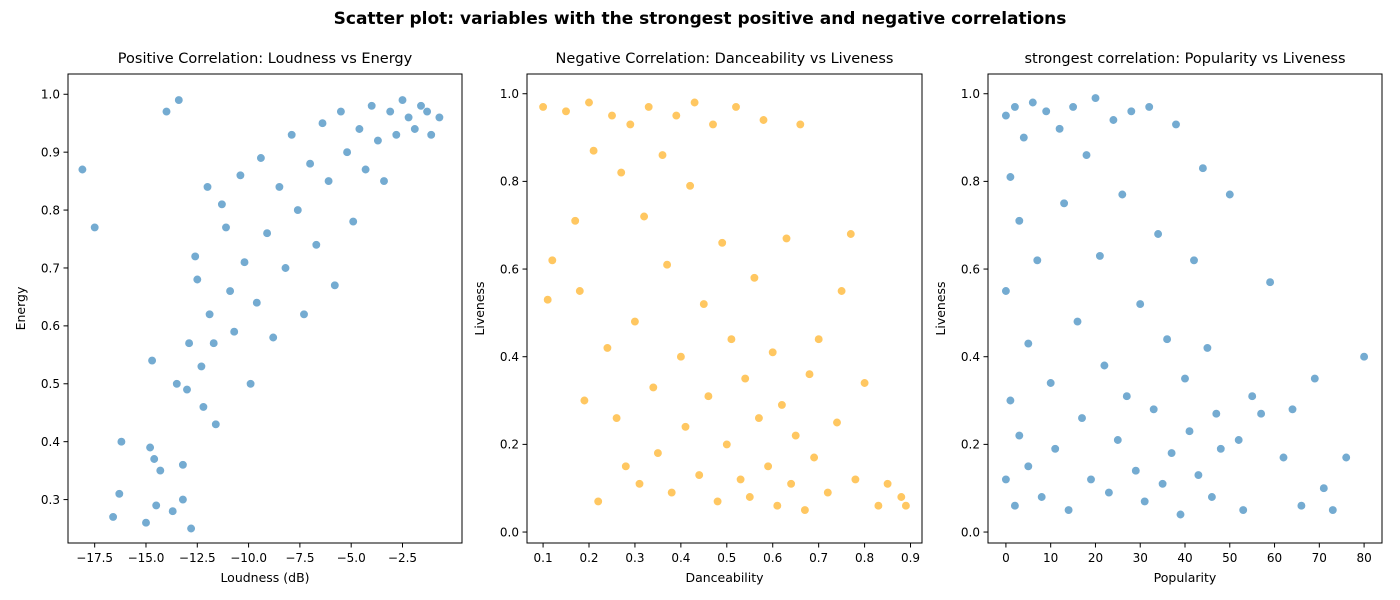  I want to click on y-tick-label: 0.3, so click(50, 500).